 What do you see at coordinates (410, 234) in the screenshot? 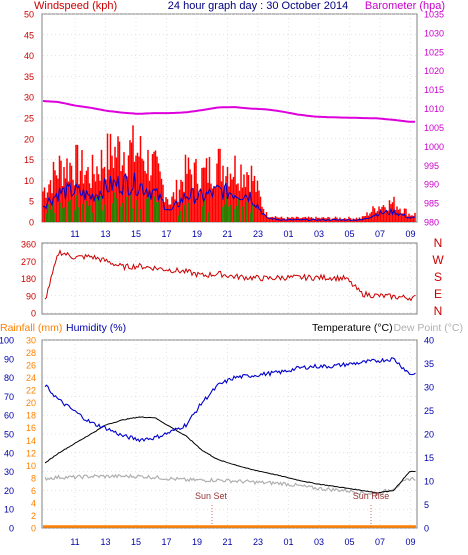
I see `wind-time-tick-label: 09` at bounding box center [410, 234].